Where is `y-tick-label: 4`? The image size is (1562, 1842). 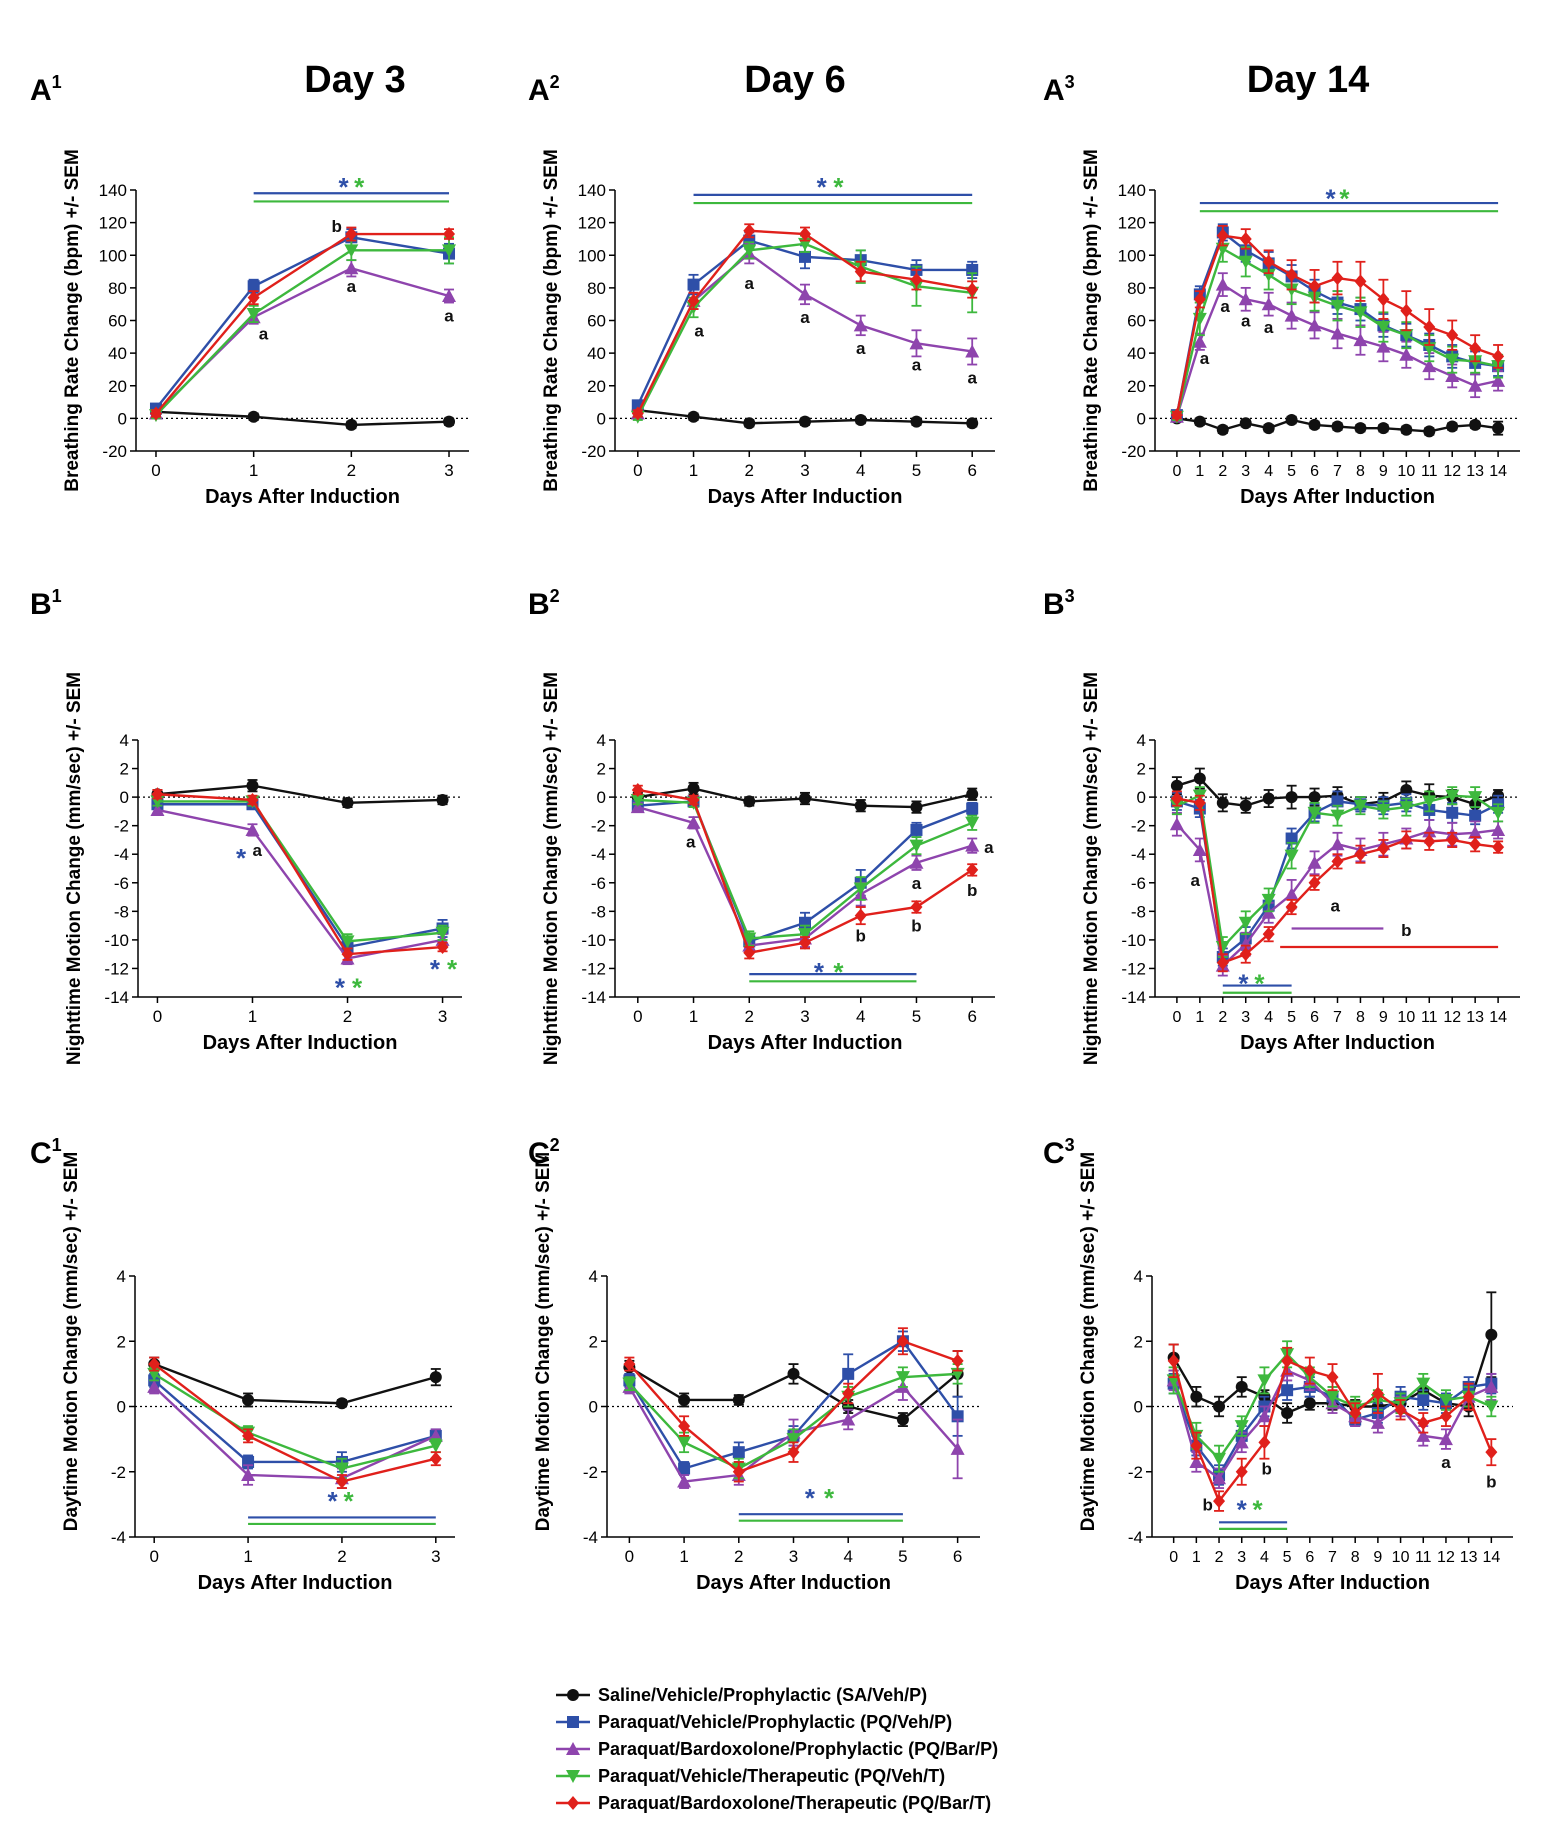
y-tick-label: 4 is located at coordinates (121, 1276).